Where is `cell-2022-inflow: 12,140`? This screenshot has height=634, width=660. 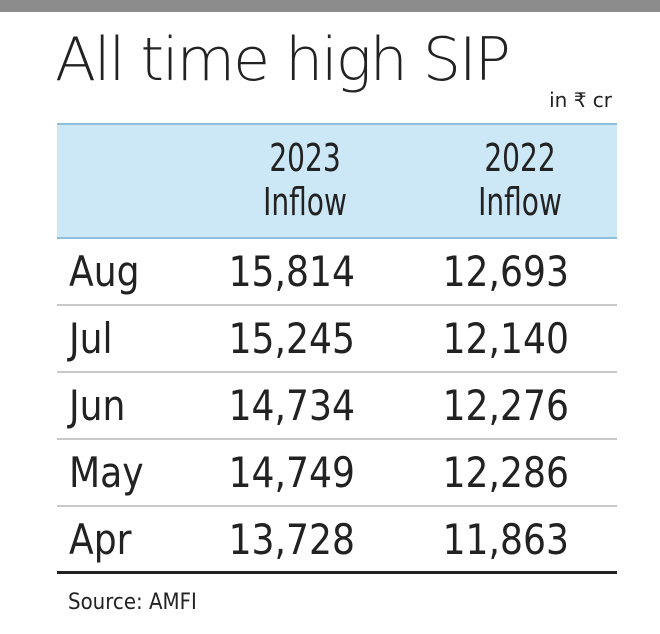
cell-2022-inflow: 12,140 is located at coordinates (505, 338).